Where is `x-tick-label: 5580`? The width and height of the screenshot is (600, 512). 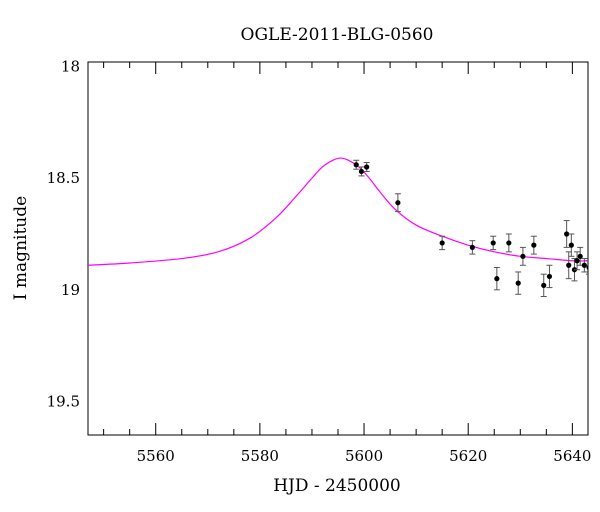
x-tick-label: 5580 is located at coordinates (260, 456).